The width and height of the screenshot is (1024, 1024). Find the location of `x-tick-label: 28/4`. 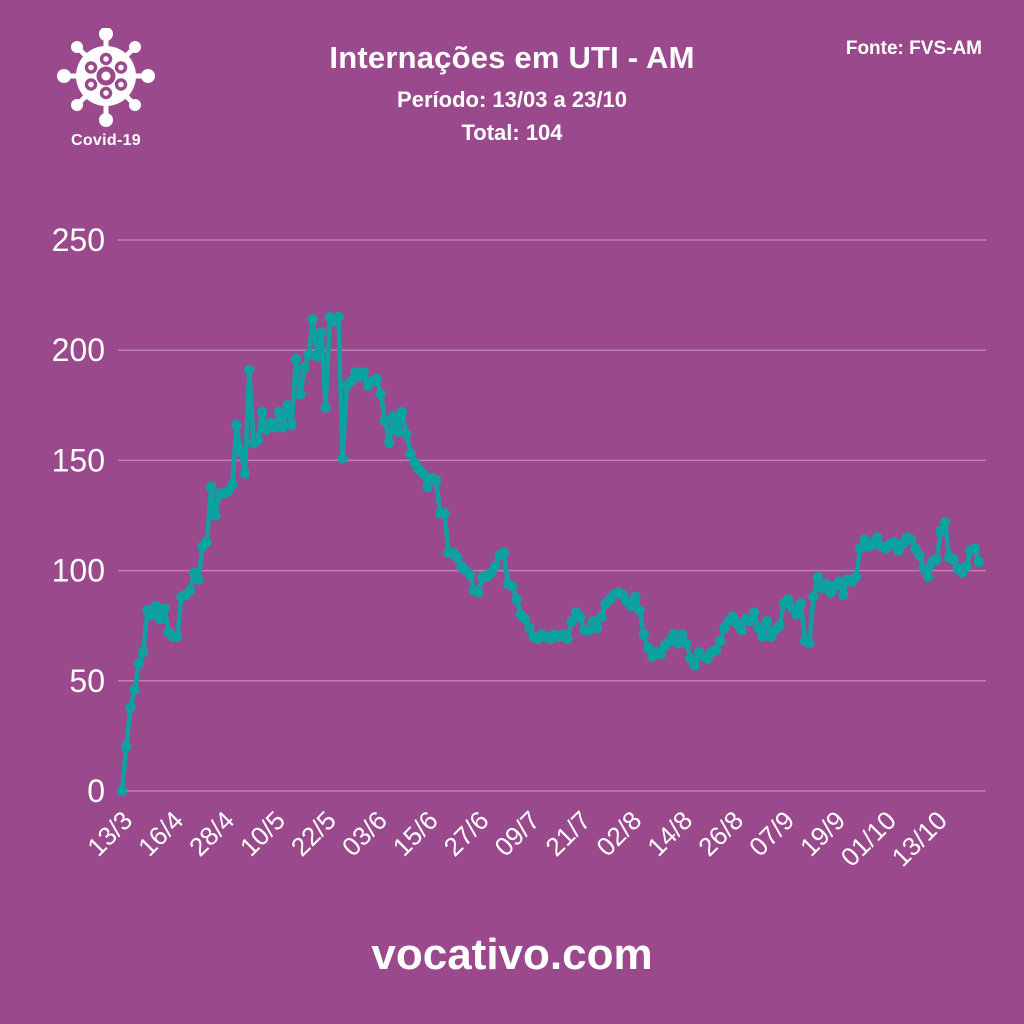

x-tick-label: 28/4 is located at coordinates (211, 833).